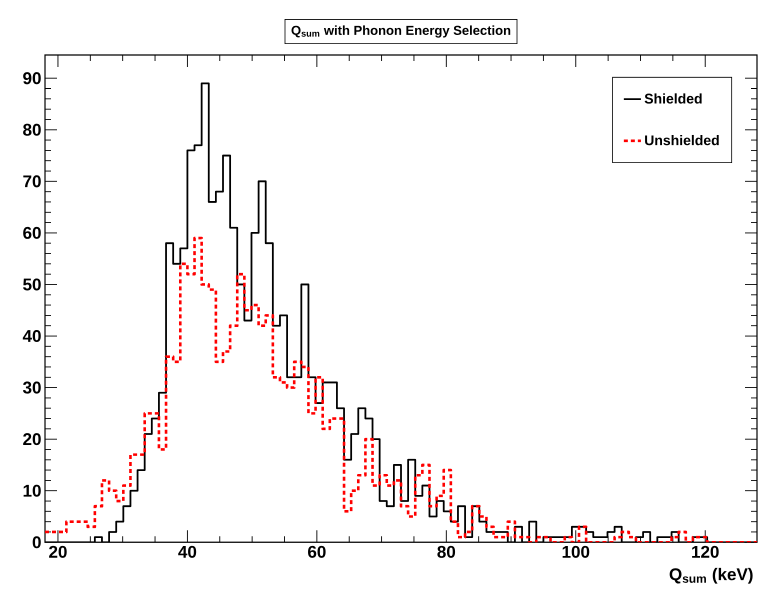 The image size is (760, 599). I want to click on y-tick-label: 50, so click(32, 284).